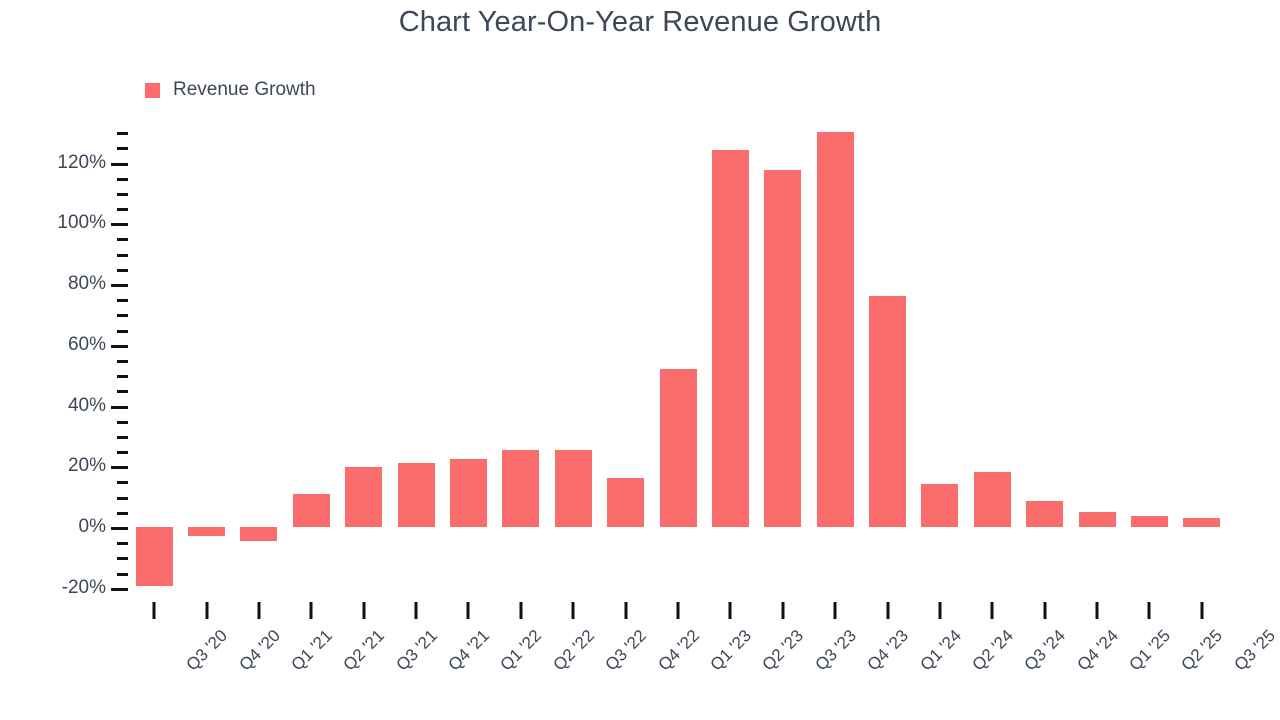 The width and height of the screenshot is (1280, 720). Describe the element at coordinates (64, 360) in the screenshot. I see `y-axis: -20% 0% 20% 40% 60% 80% 100% 120%` at that location.